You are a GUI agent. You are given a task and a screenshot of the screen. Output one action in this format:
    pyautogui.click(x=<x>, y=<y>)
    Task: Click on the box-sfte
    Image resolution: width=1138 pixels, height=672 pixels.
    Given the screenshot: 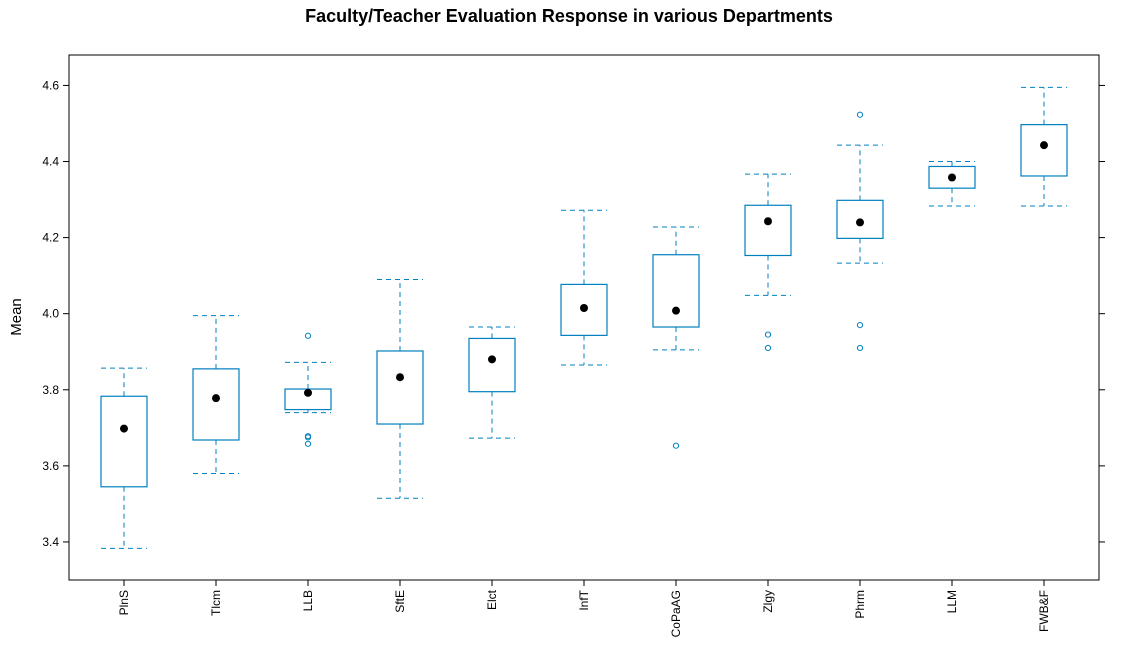 What is the action you would take?
    pyautogui.click(x=400, y=388)
    